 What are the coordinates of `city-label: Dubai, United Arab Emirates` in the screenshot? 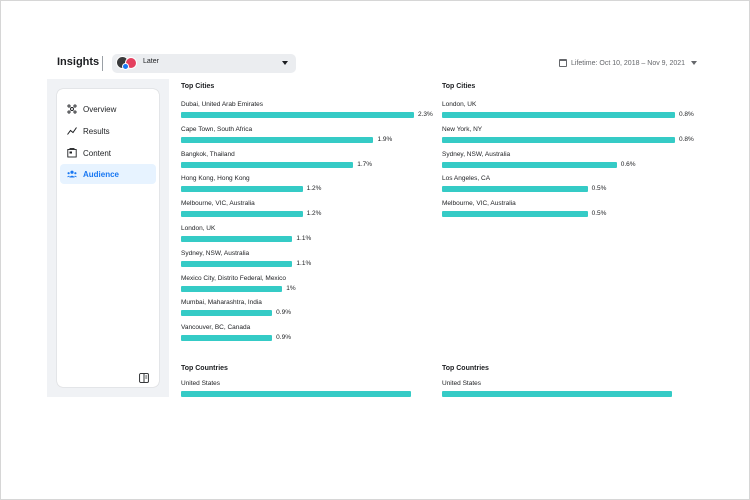 It's located at (222, 104).